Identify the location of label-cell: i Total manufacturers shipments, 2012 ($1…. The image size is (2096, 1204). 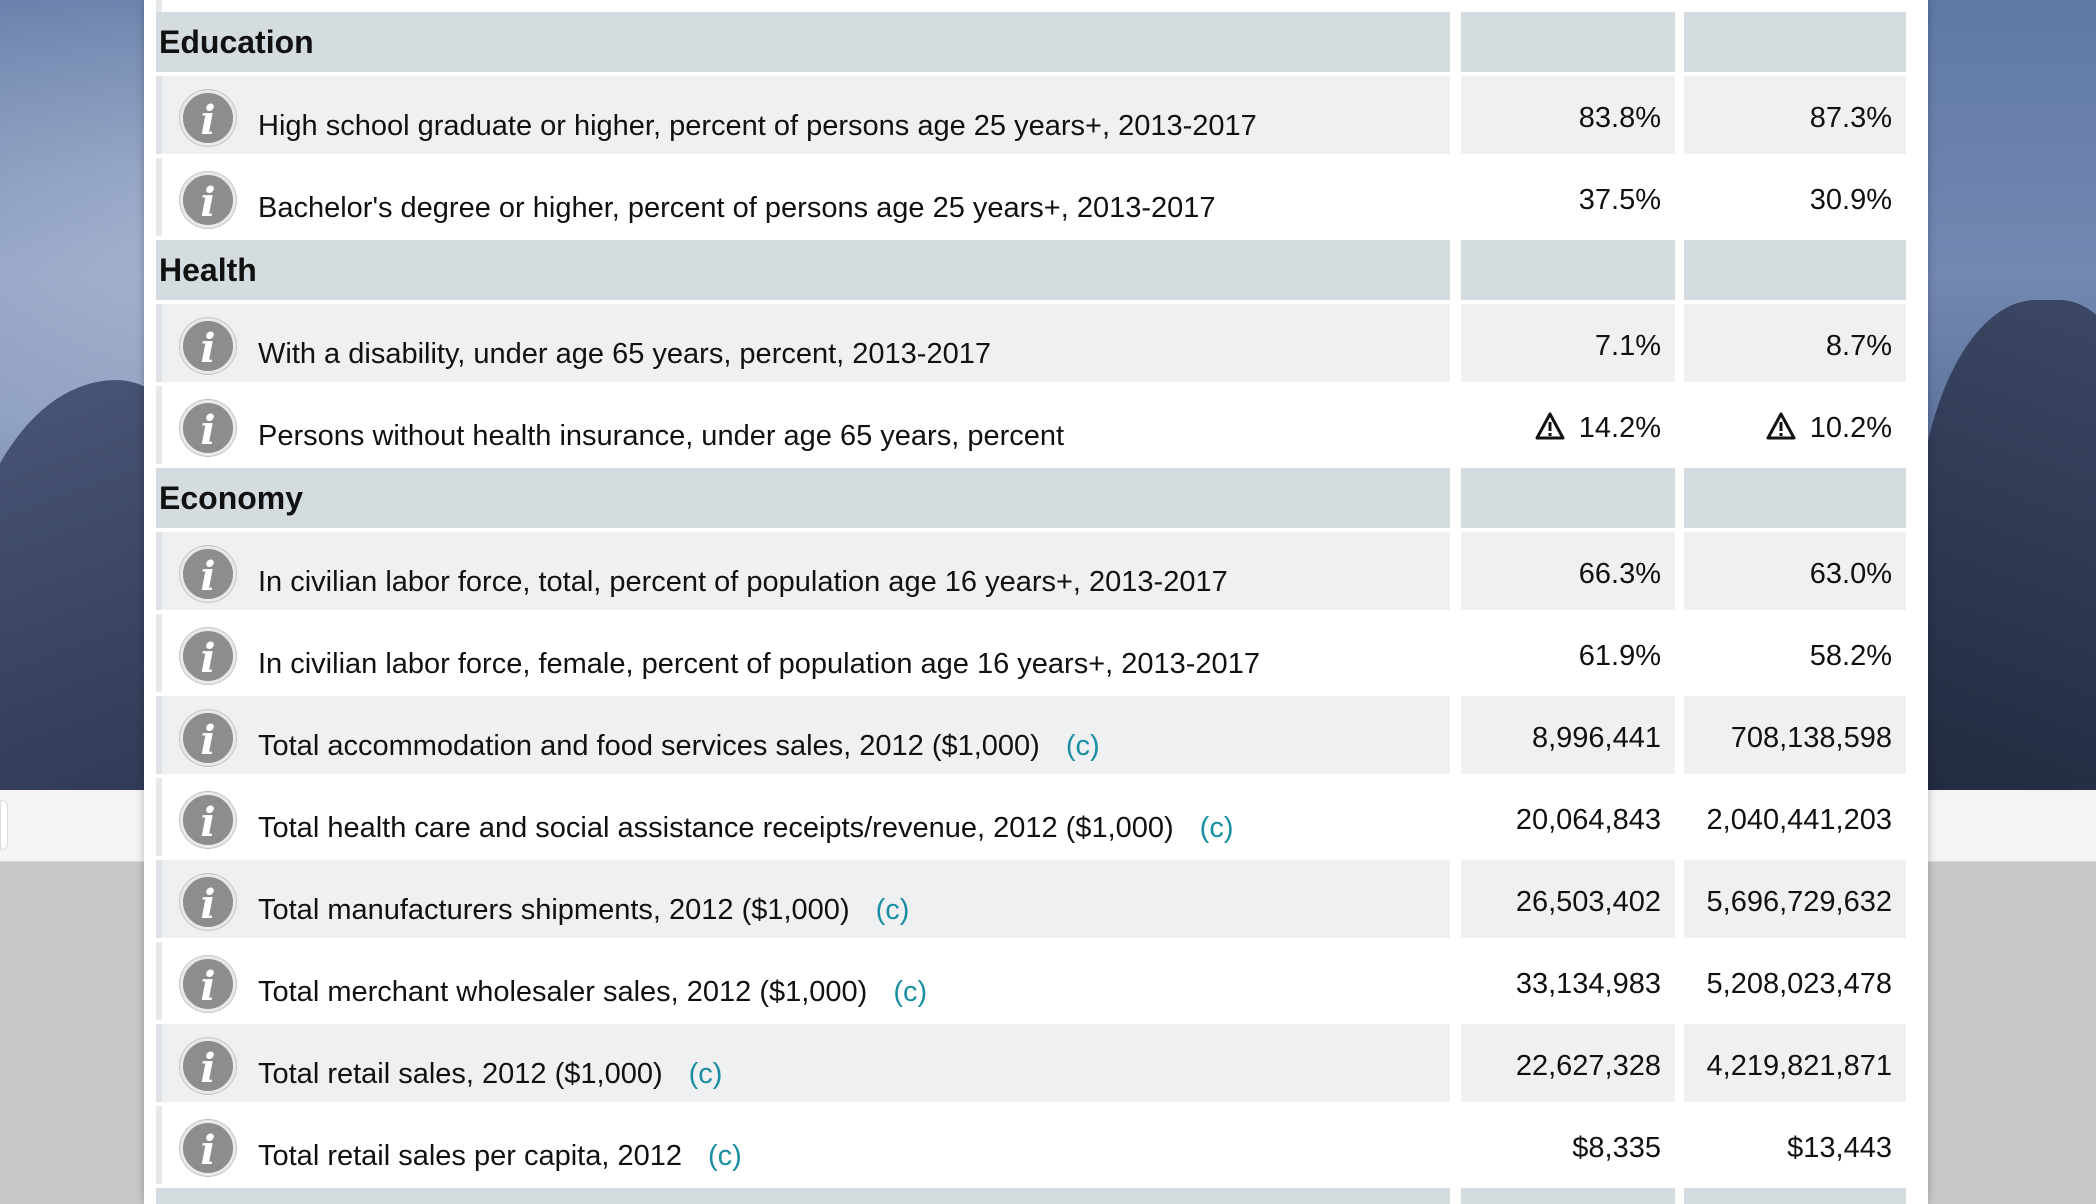
(803, 899).